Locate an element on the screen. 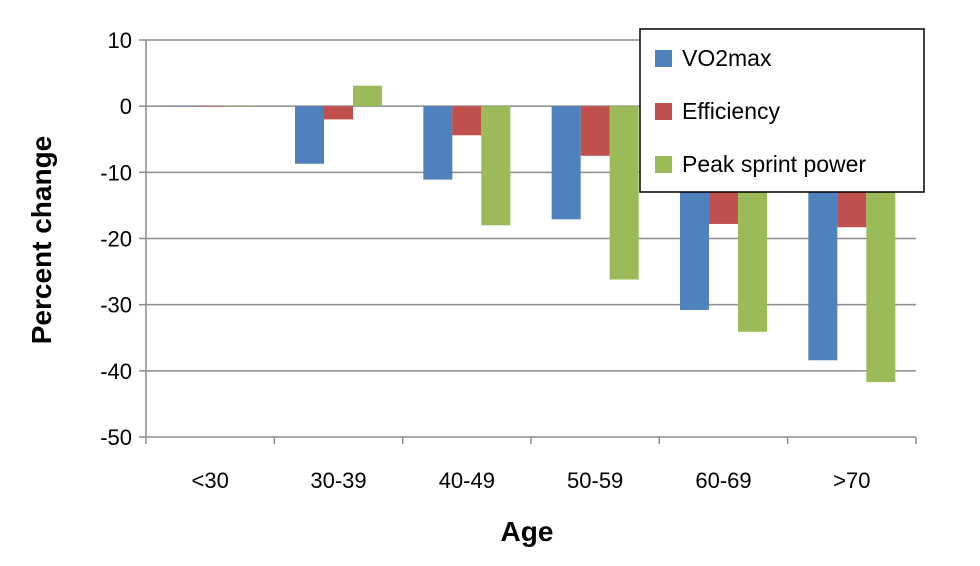 This screenshot has height=566, width=980. x-tick-labels: <30 30-39 40-49 50-59 60-69 >70 is located at coordinates (531, 480).